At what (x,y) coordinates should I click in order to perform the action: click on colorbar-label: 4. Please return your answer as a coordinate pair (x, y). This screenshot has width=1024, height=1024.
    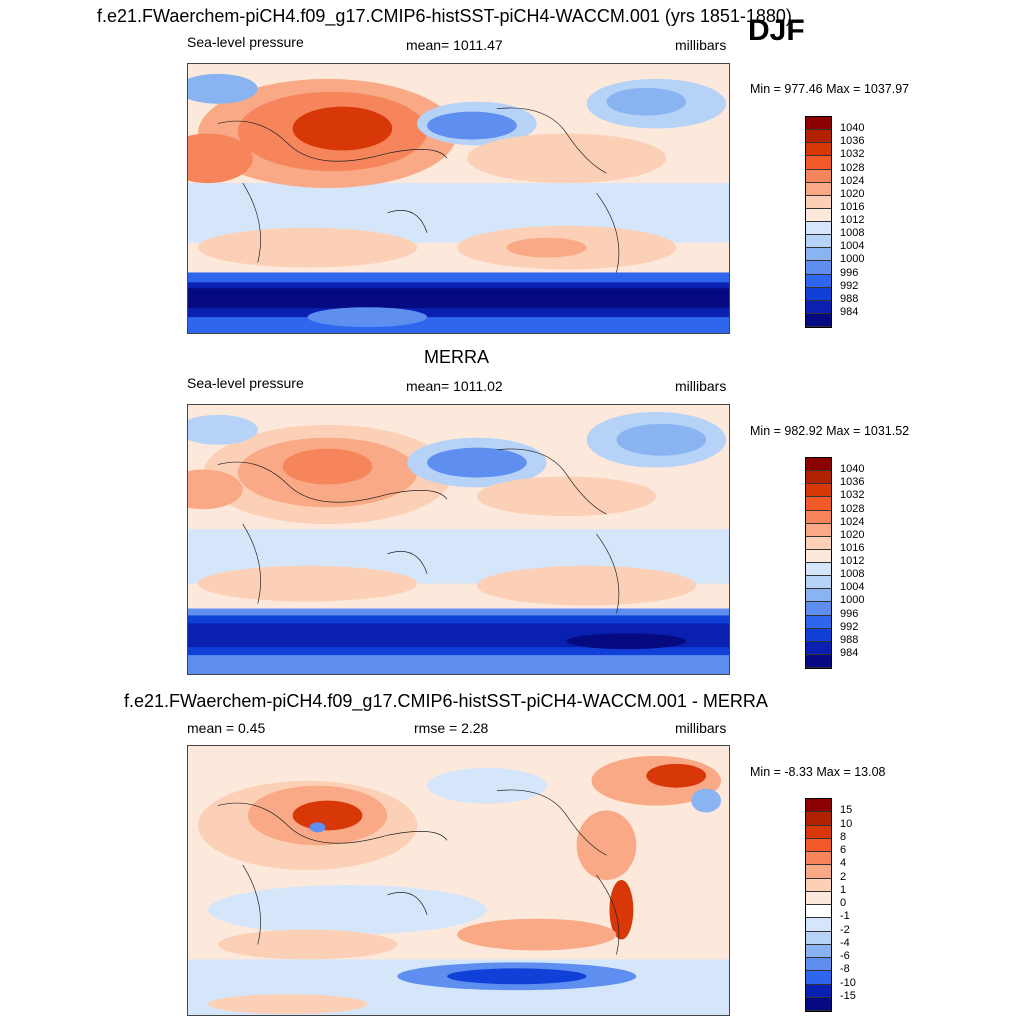
    Looking at the image, I should click on (843, 863).